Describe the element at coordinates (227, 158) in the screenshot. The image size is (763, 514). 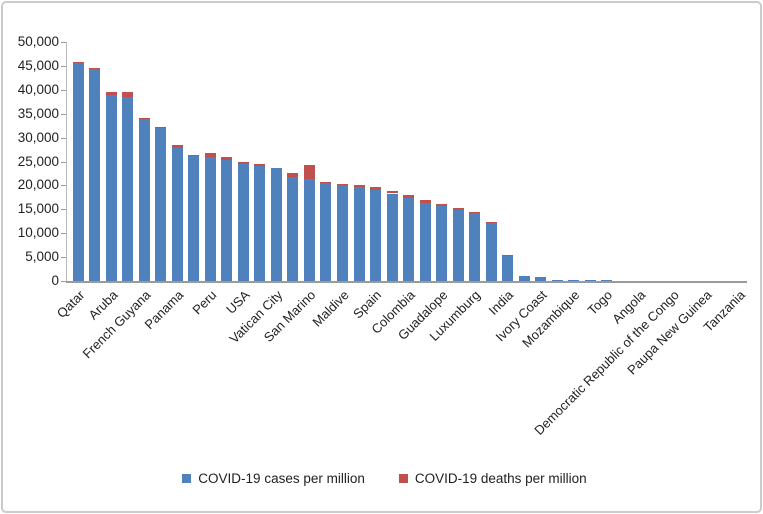
I see `bar-deaths-col10` at that location.